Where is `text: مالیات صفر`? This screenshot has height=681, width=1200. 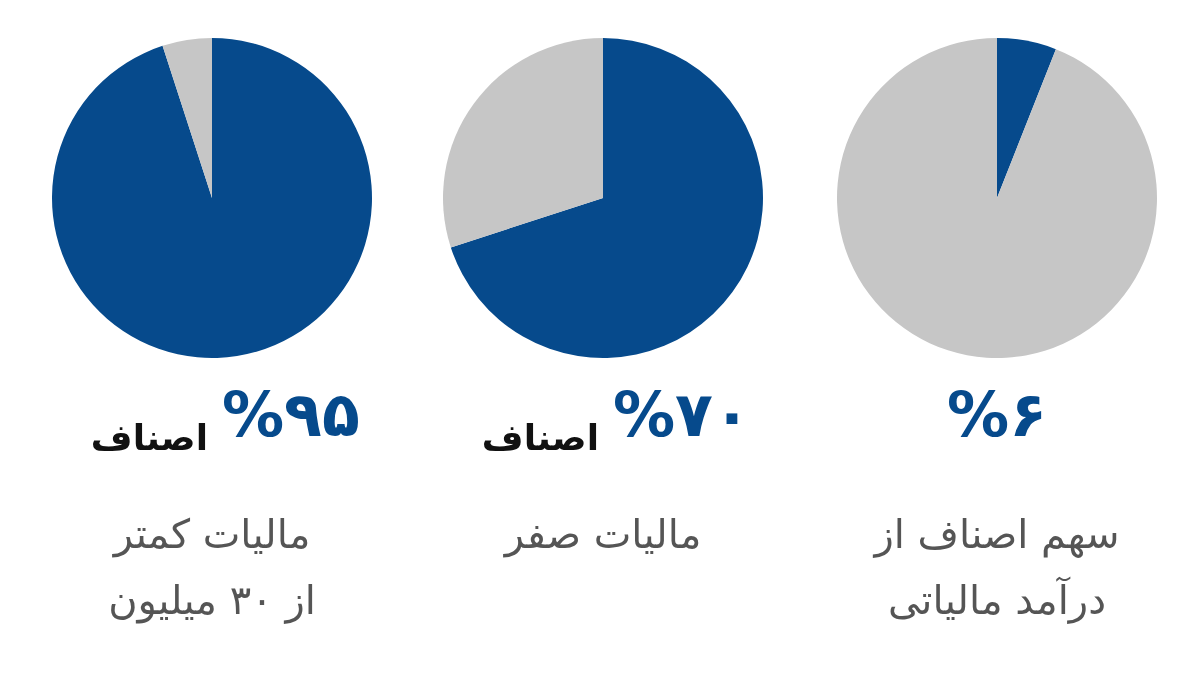
text: مالیات صفر is located at coordinates (602, 534).